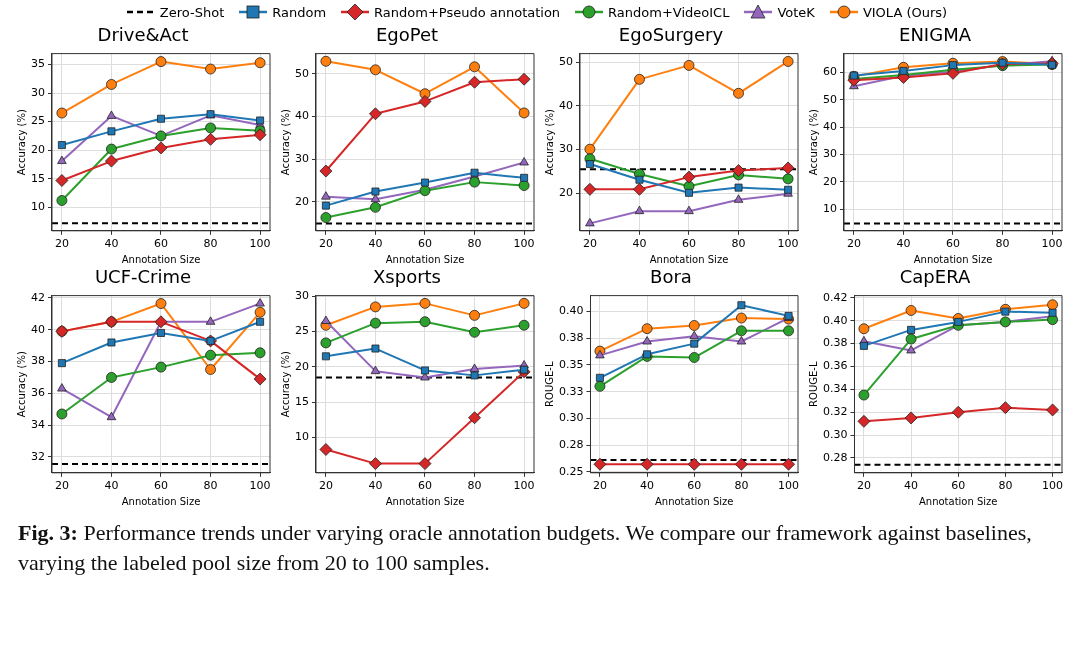 This screenshot has width=1073, height=652. Describe the element at coordinates (796, 12) in the screenshot. I see `legend-label: VoteK` at that location.